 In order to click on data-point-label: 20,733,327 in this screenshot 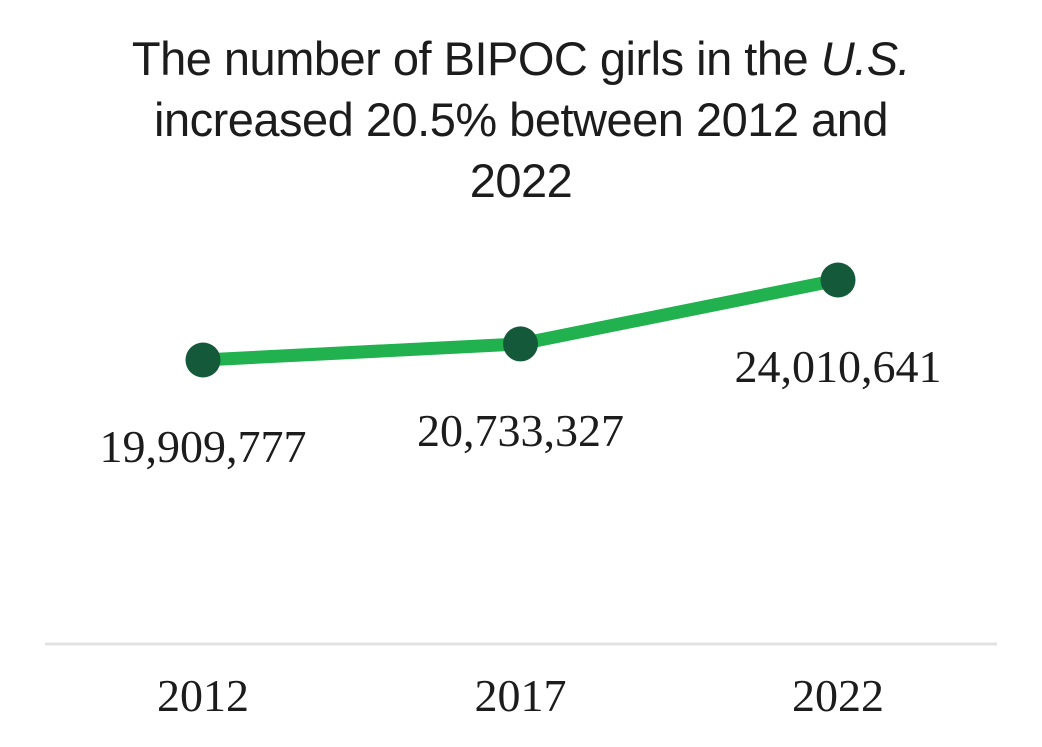, I will do `click(520, 430)`.